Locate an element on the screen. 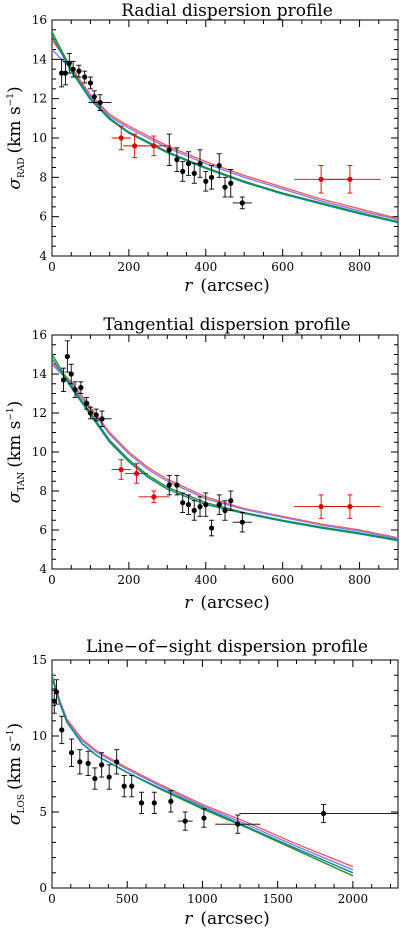  y-tick-label: 4 is located at coordinates (43, 256).